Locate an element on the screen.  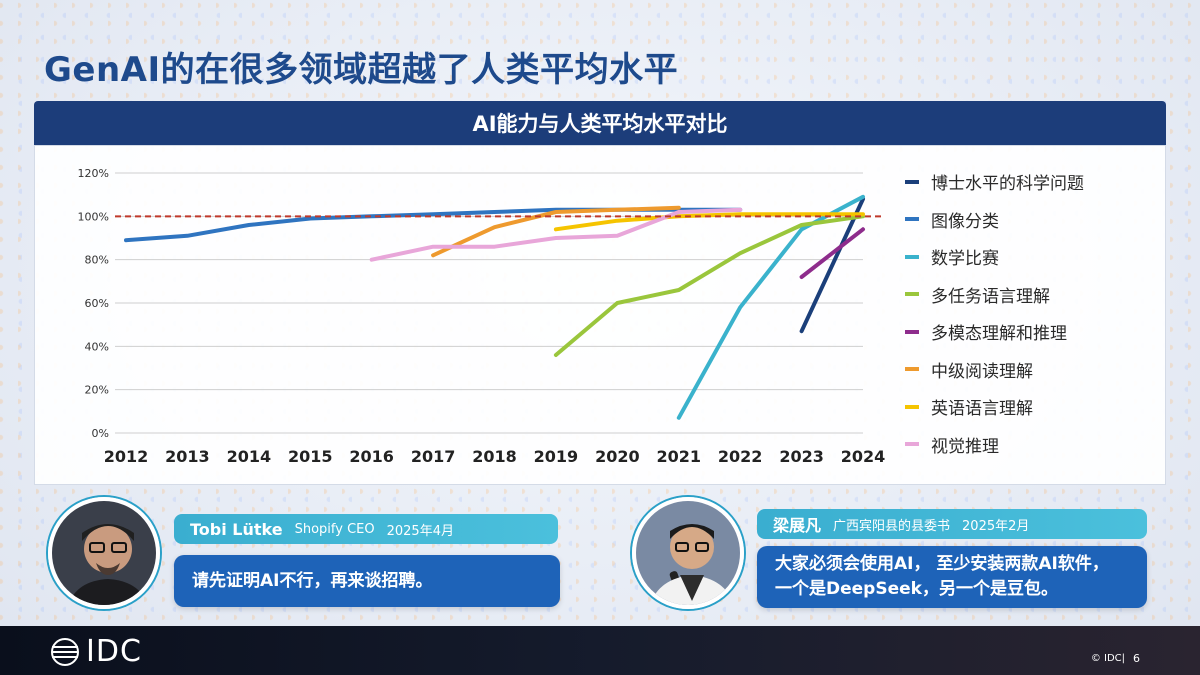
speaker-bar-liang: 梁展凡 广西宾阳县的县委书 2025年2月 is located at coordinates (952, 524).